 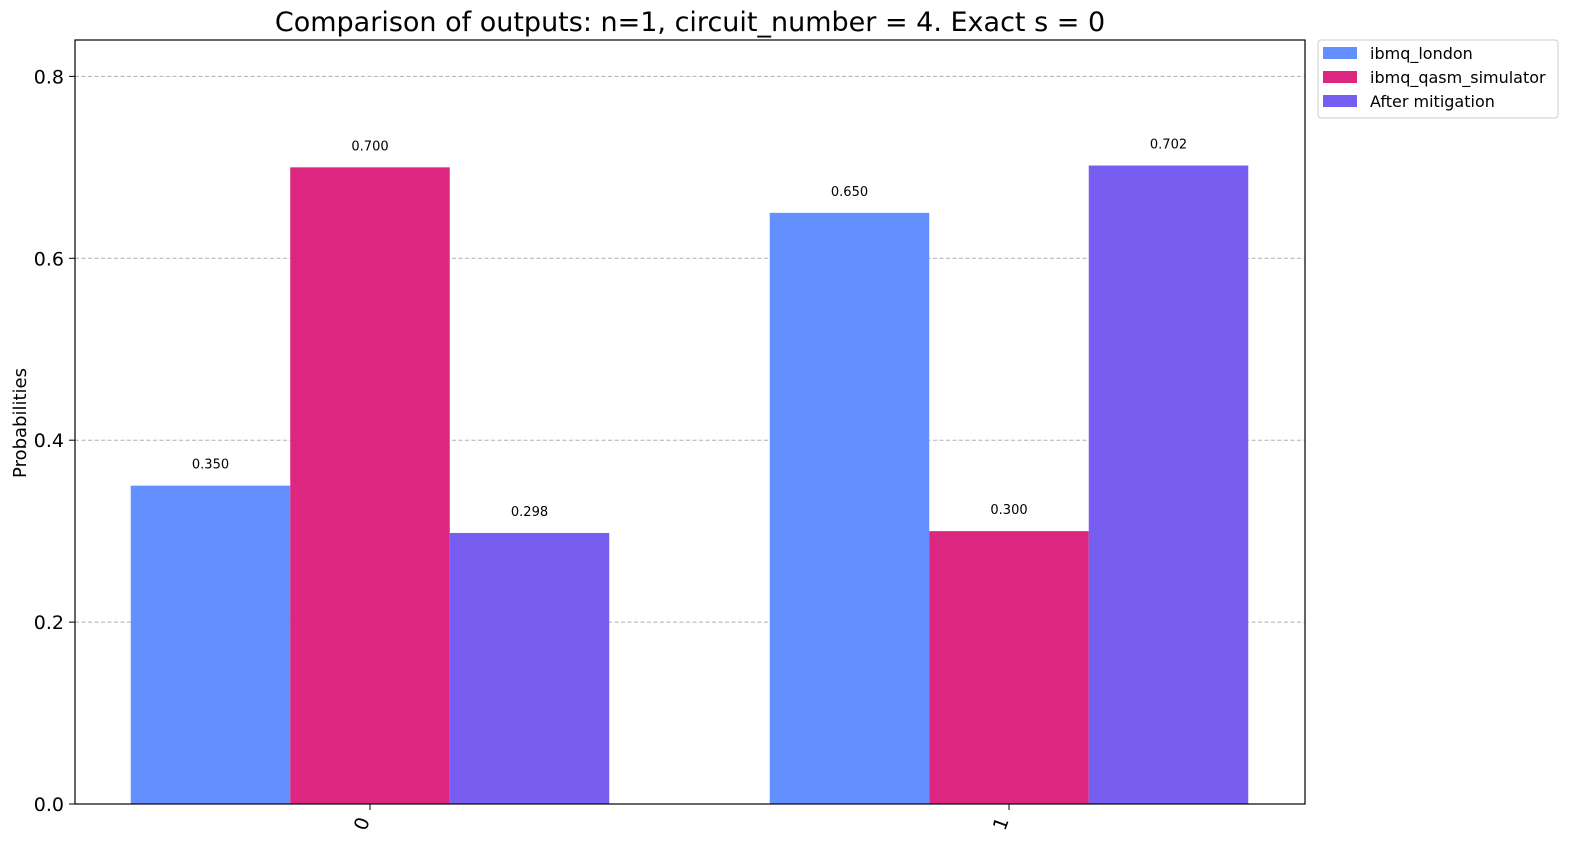 What do you see at coordinates (849, 192) in the screenshot?
I see `bar-value-label: 0.650` at bounding box center [849, 192].